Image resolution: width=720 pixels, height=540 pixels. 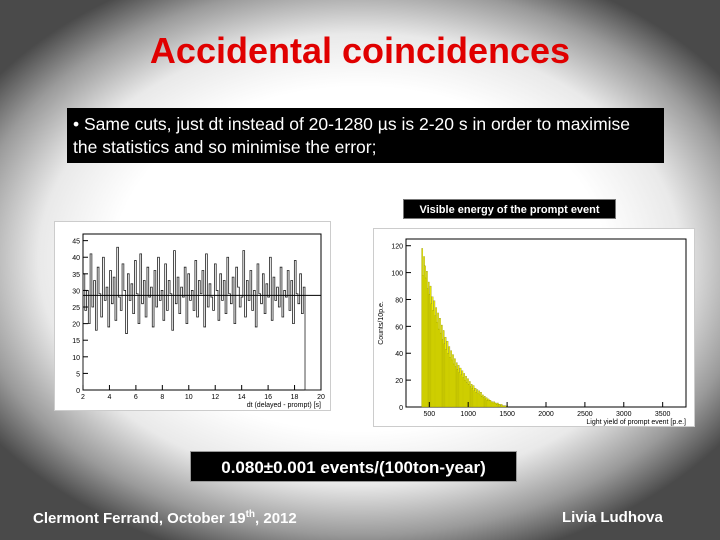 What do you see at coordinates (76, 242) in the screenshot?
I see `y-tick-label: 45` at bounding box center [76, 242].